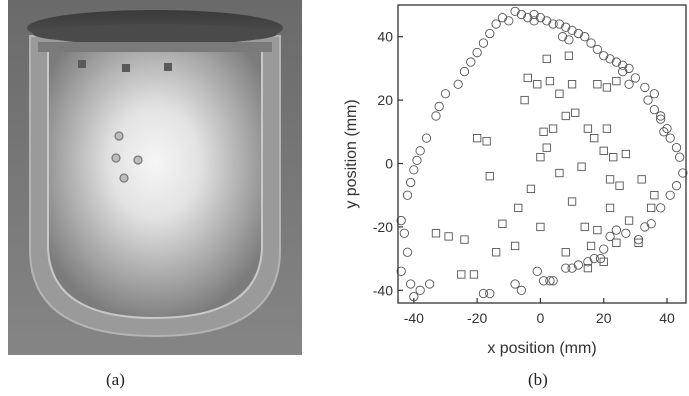 This screenshot has height=396, width=689. What do you see at coordinates (168, 67) in the screenshot?
I see `nozzle-right` at bounding box center [168, 67].